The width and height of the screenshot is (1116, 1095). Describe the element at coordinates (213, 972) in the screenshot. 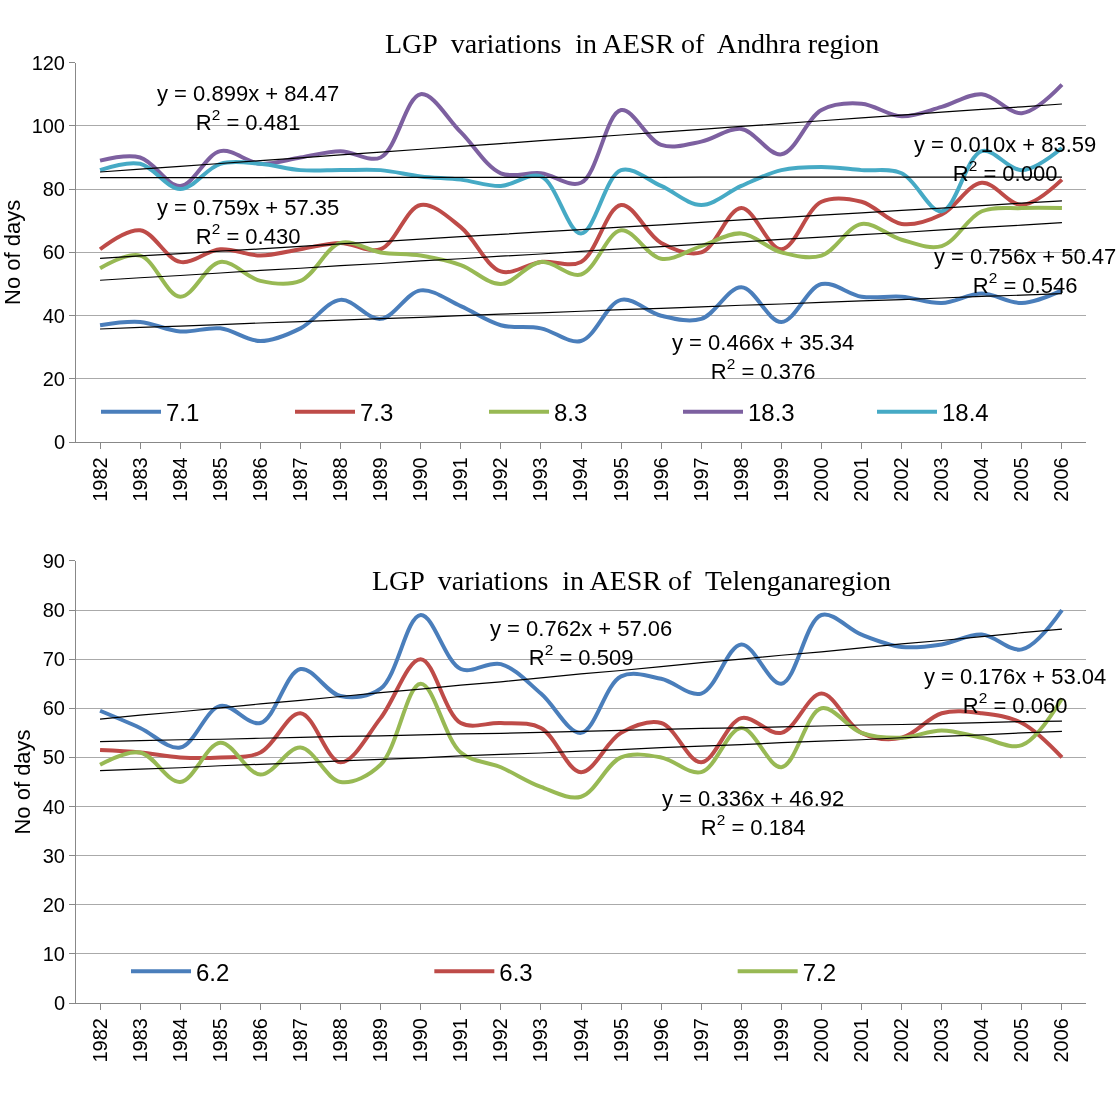

I see `legend-label: 6.2` at that location.